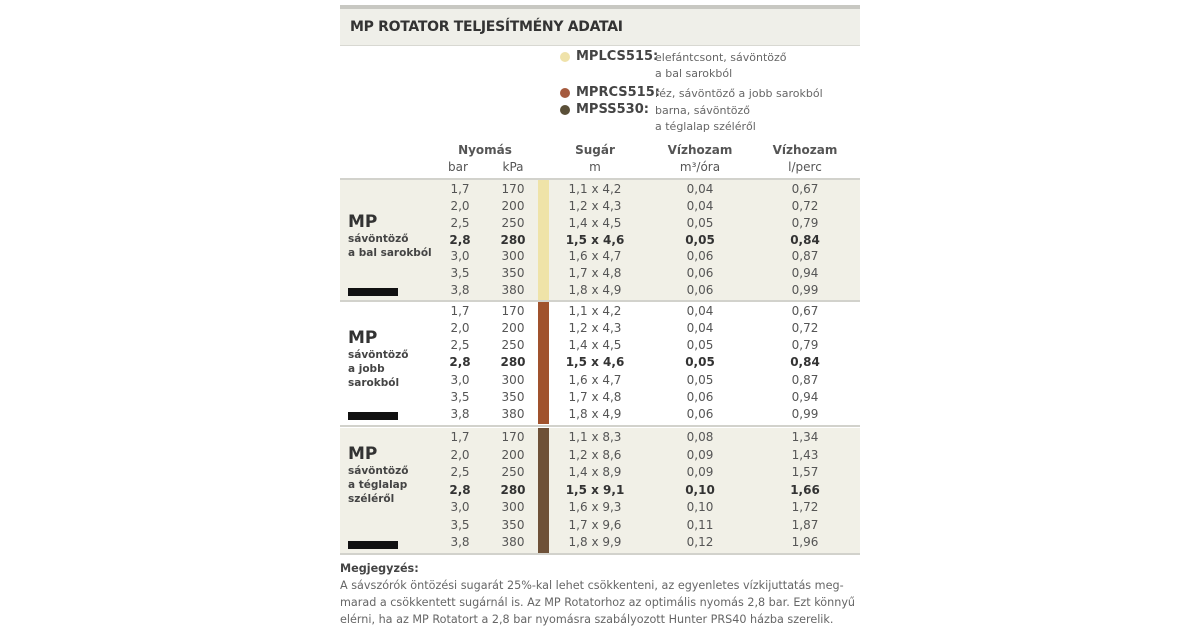 This screenshot has width=1200, height=630. I want to click on section-subtitle: a téglalap, so click(378, 485).